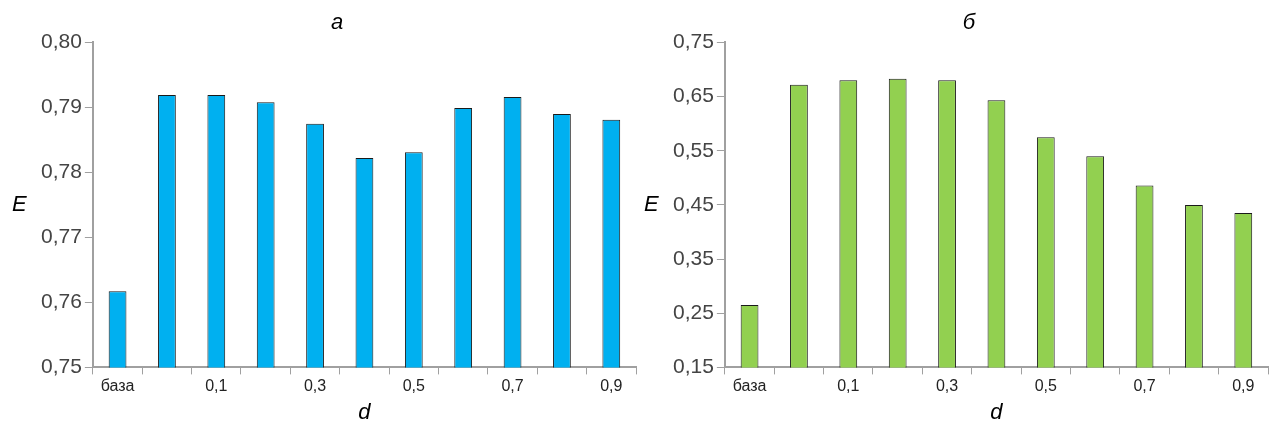  Describe the element at coordinates (969, 22) in the screenshot. I see `chart-title: б` at that location.